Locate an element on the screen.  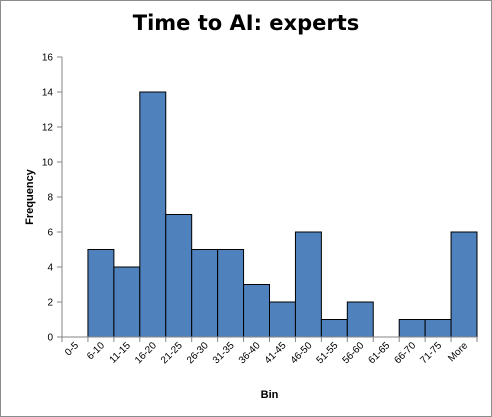
x-tick-label: 21-25 is located at coordinates (172, 353).